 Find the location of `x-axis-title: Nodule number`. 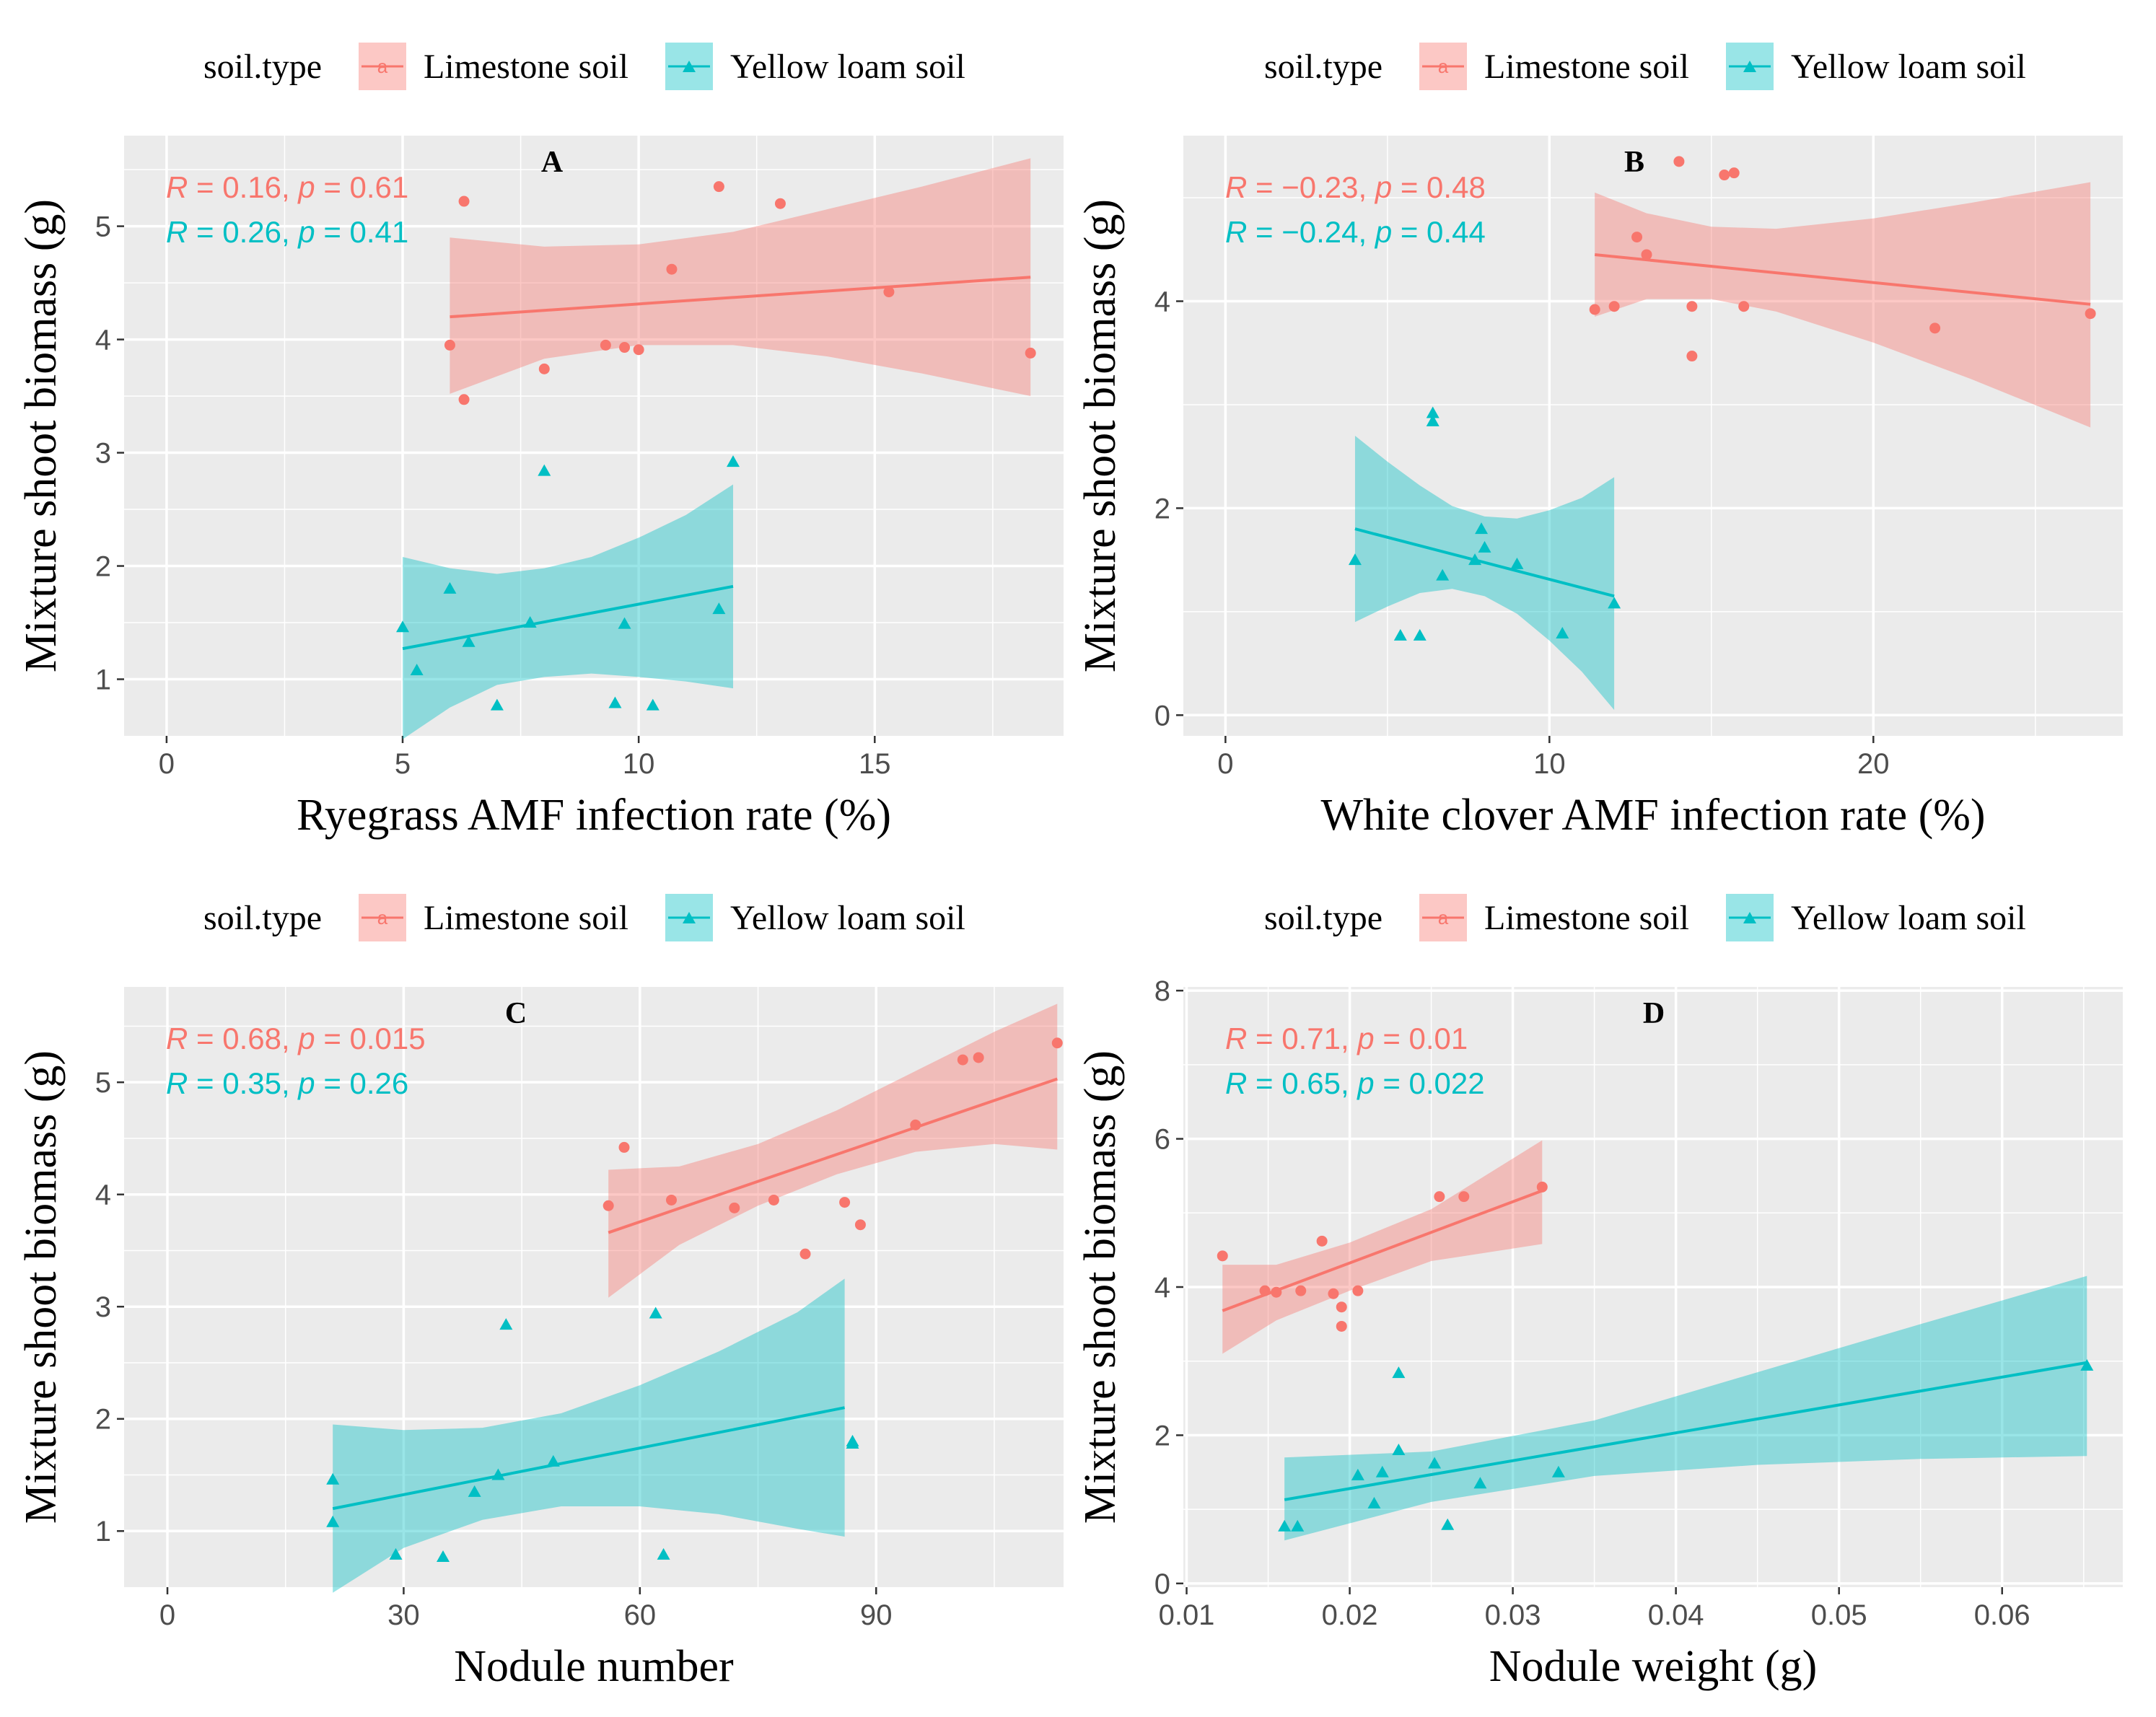

x-axis-title: Nodule number is located at coordinates (594, 1666).